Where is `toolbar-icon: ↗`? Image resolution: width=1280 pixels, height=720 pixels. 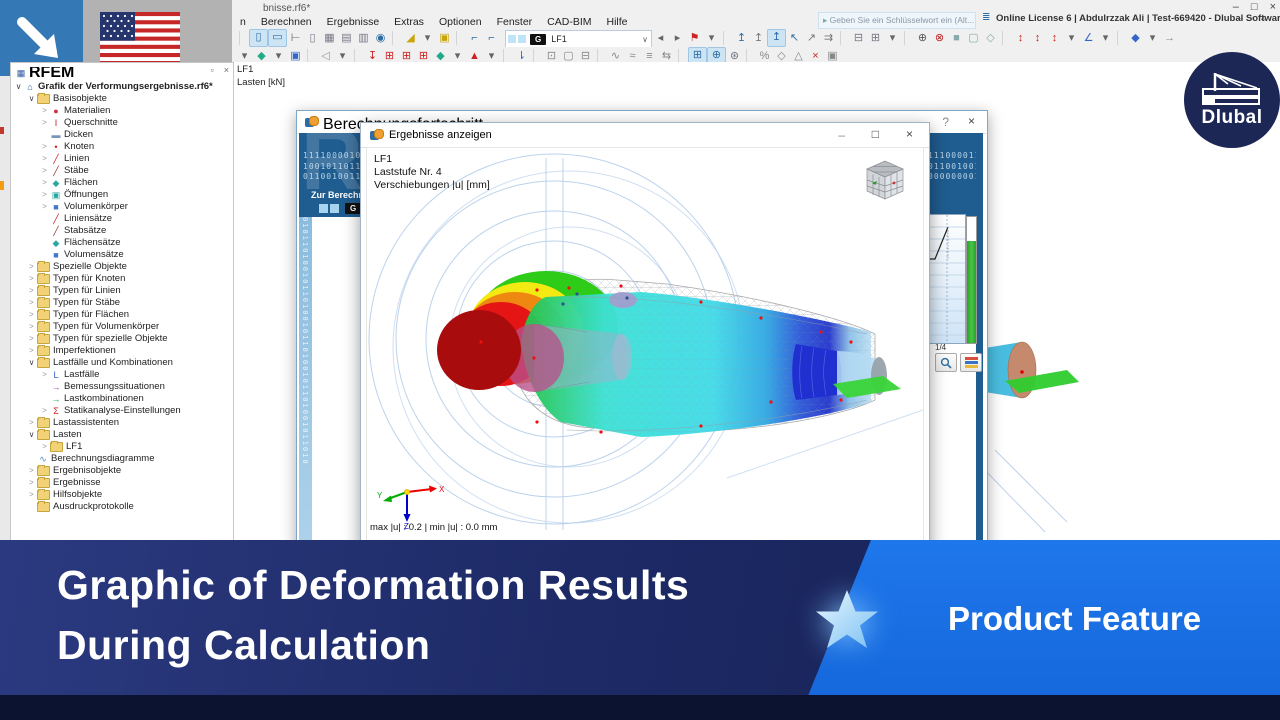
toolbar-icon: ↗ is located at coordinates (811, 38).